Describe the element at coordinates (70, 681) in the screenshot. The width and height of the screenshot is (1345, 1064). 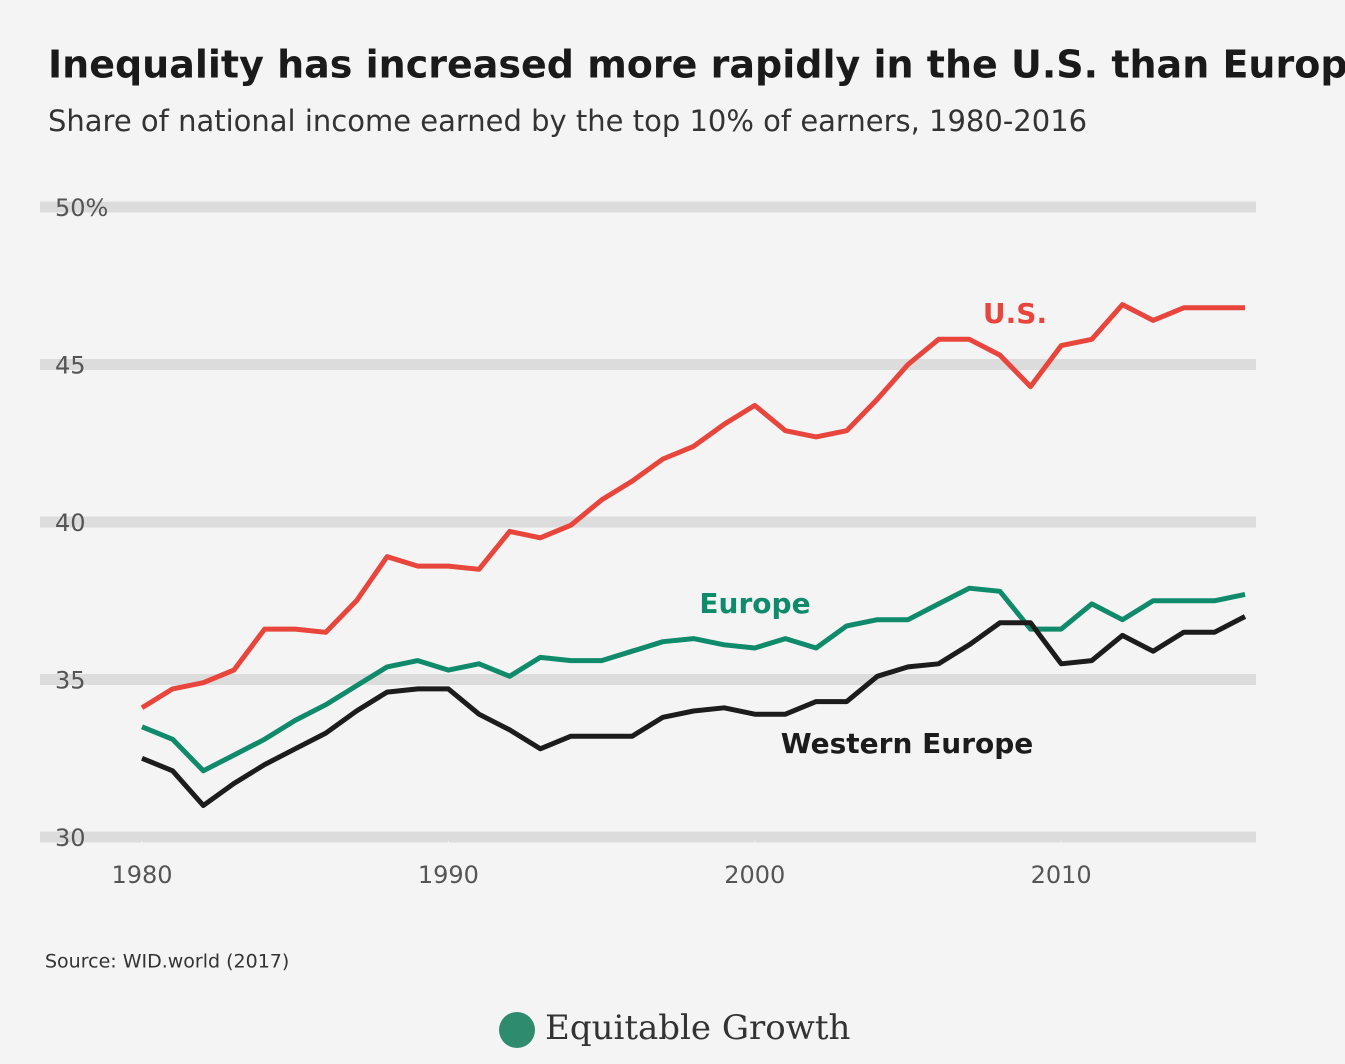
I see `y-tick-label: 35` at that location.